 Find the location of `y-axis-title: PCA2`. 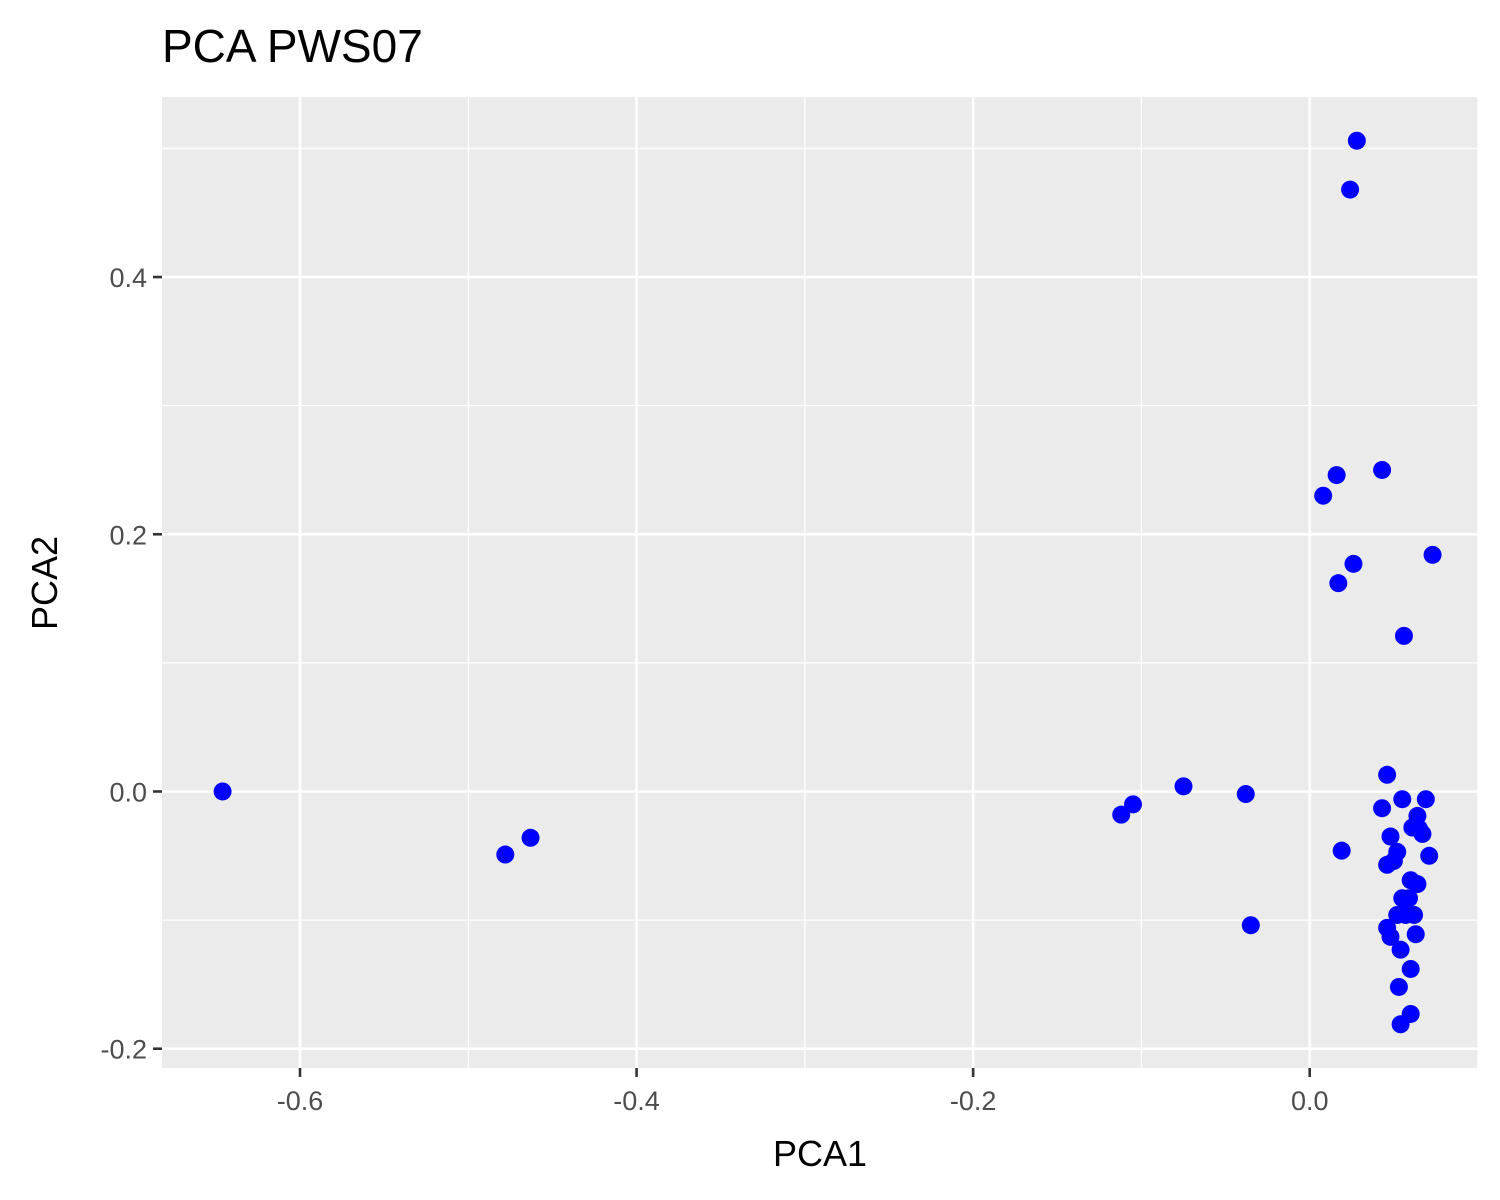

y-axis-title: PCA2 is located at coordinates (44, 583).